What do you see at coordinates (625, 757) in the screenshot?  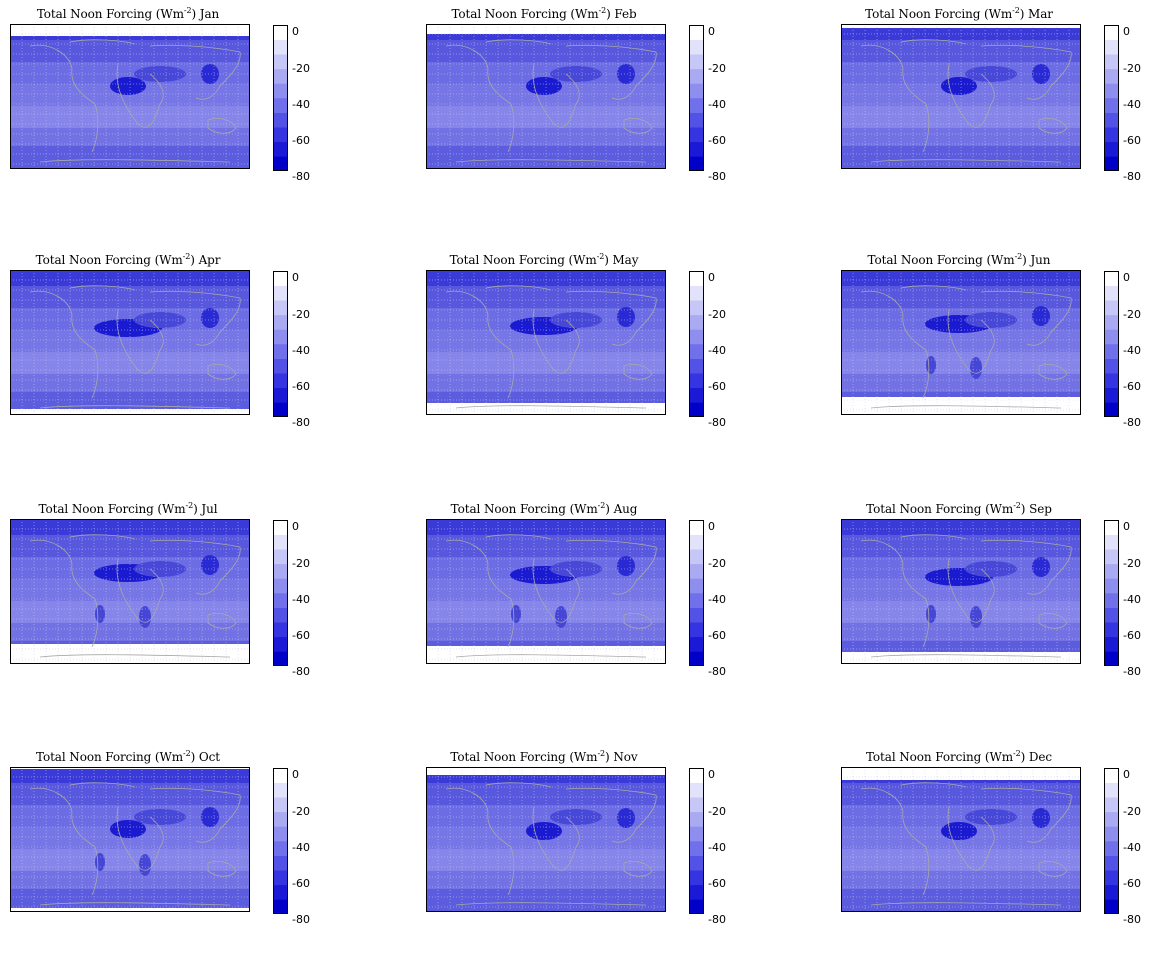 I see `title-month: Nov` at bounding box center [625, 757].